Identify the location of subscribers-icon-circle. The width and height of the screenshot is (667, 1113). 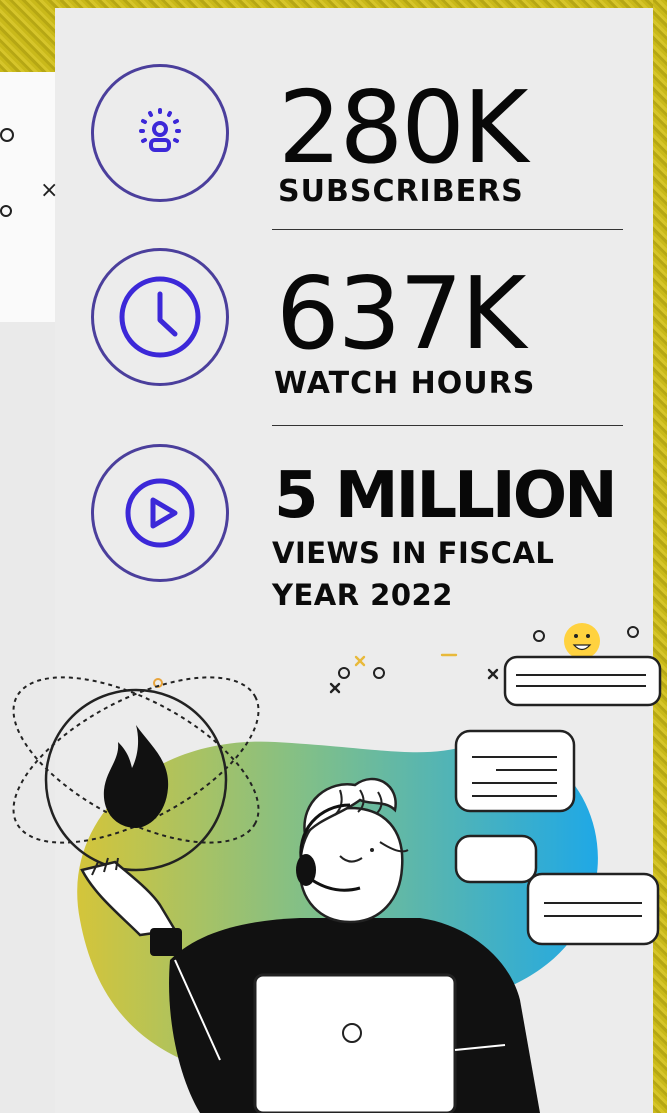
(160, 133).